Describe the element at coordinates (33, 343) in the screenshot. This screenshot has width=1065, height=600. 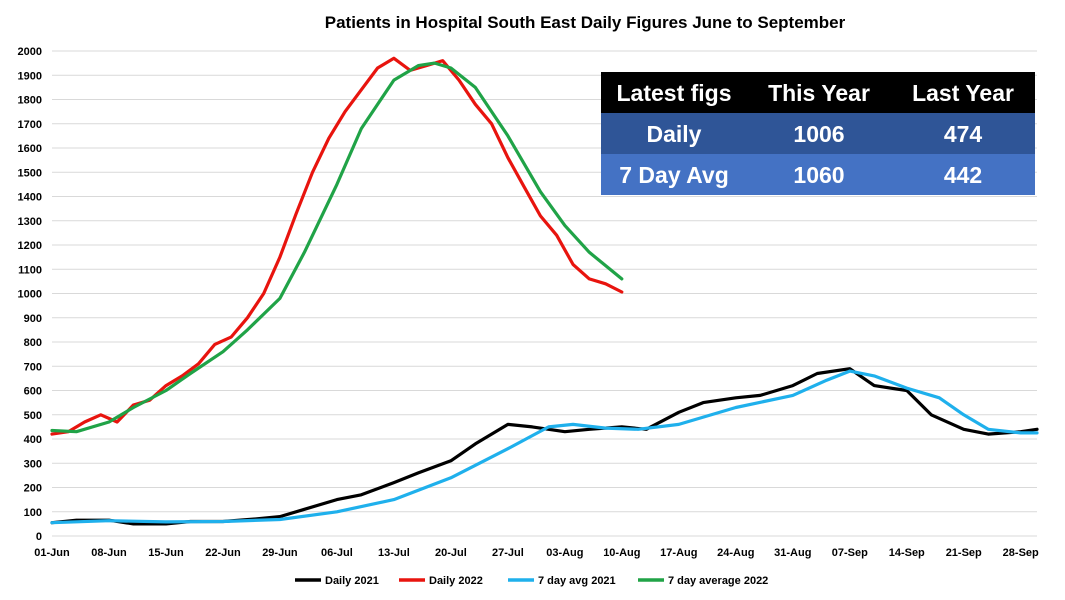
I see `y-tick-label: 800` at that location.